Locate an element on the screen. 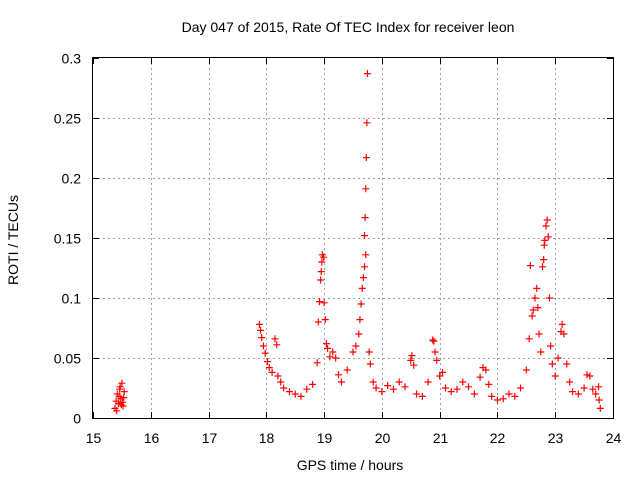 Image resolution: width=640 pixels, height=480 pixels. y-tick-label: 0.25 is located at coordinates (67, 119).